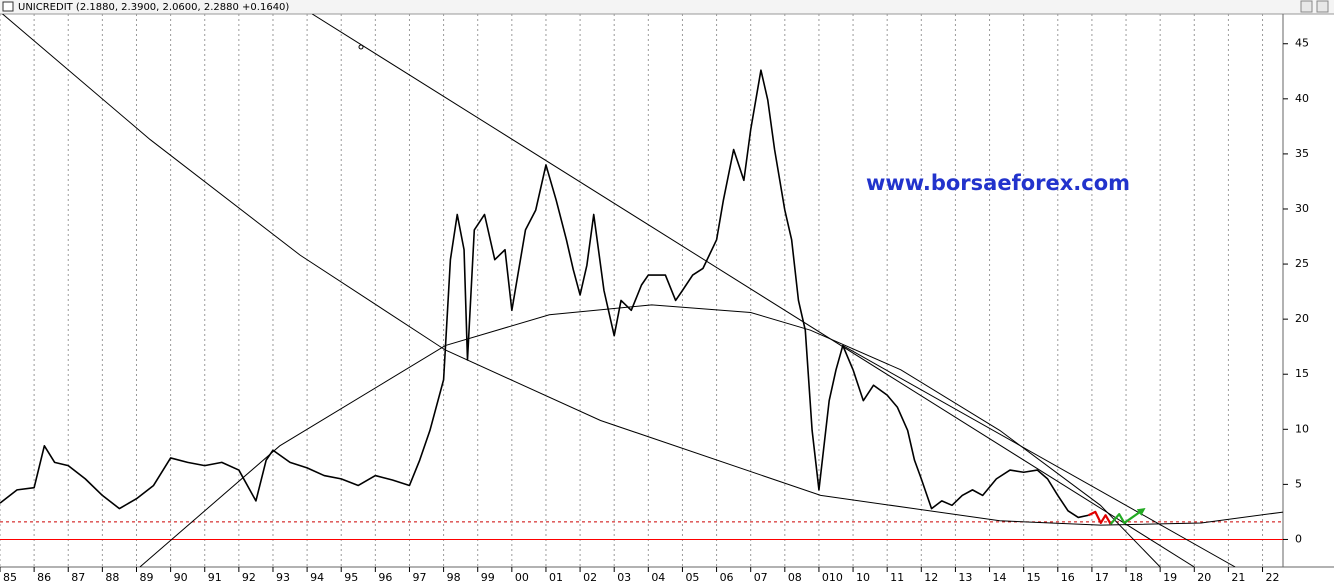  Describe the element at coordinates (522, 577) in the screenshot. I see `x-tick-label: 00` at that location.